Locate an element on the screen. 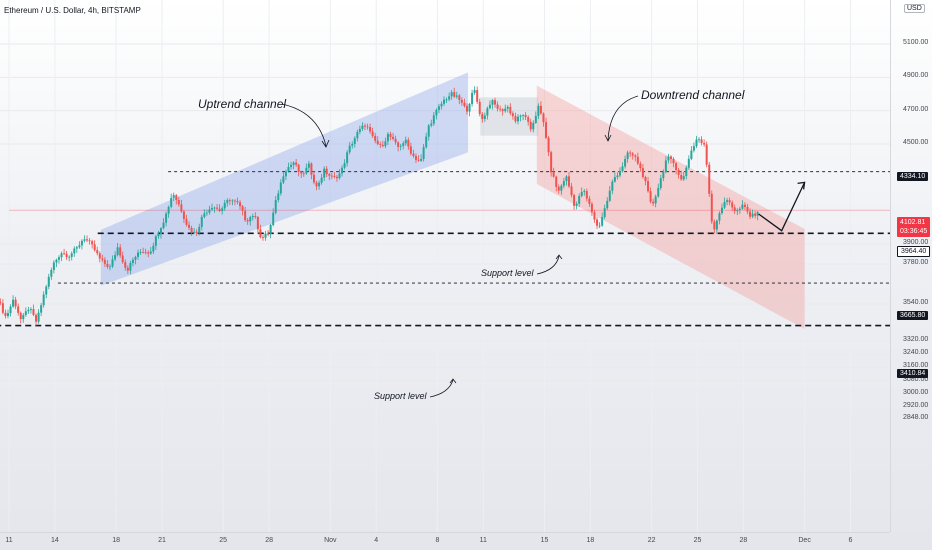  time-tick-9: 11 is located at coordinates (483, 540).